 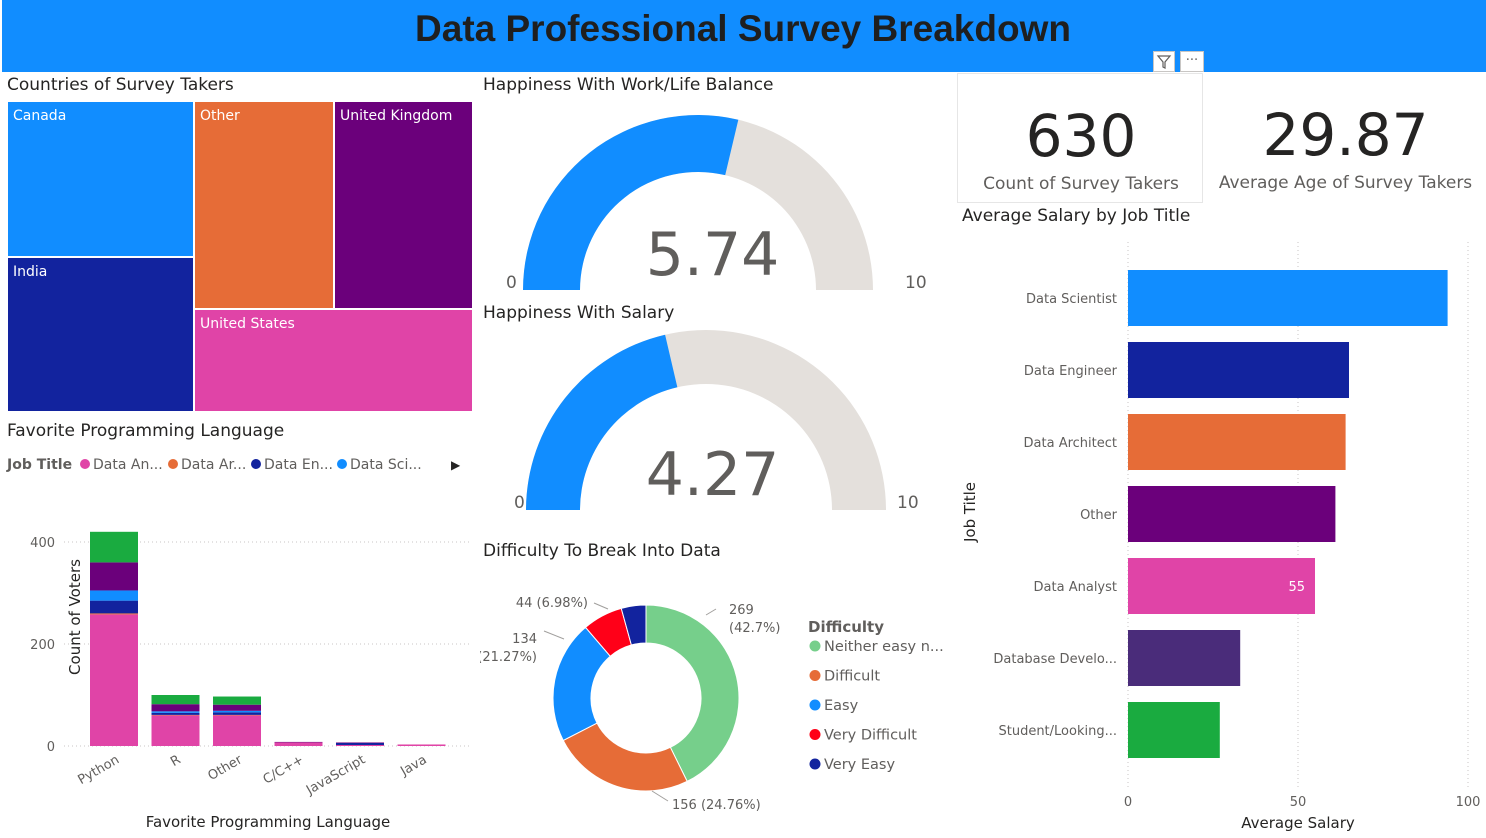 I want to click on donut-data-label: (42.7%), so click(x=754, y=628).